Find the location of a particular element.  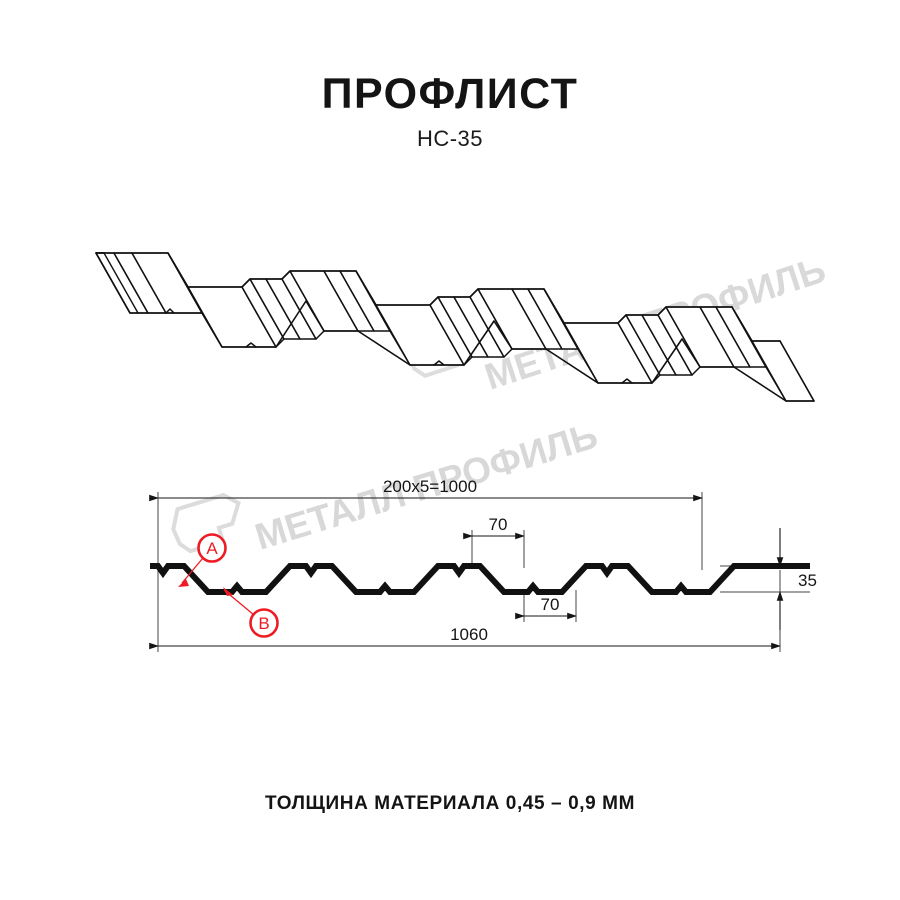

page-footer: ТОЛЩИНА МАТЕРИАЛА 0,45 – 0,9 ММ is located at coordinates (450, 804).